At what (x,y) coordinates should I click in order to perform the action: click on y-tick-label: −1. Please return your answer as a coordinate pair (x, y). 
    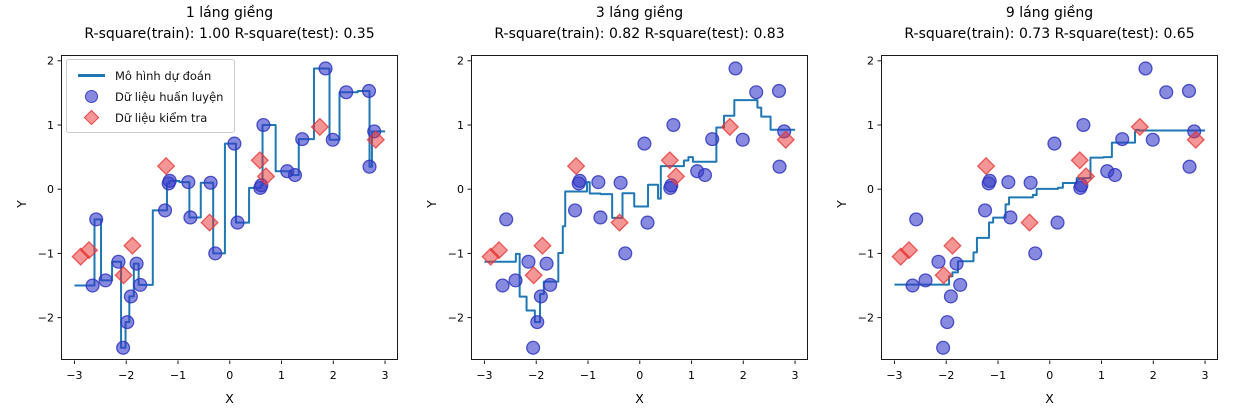
    Looking at the image, I should click on (866, 253).